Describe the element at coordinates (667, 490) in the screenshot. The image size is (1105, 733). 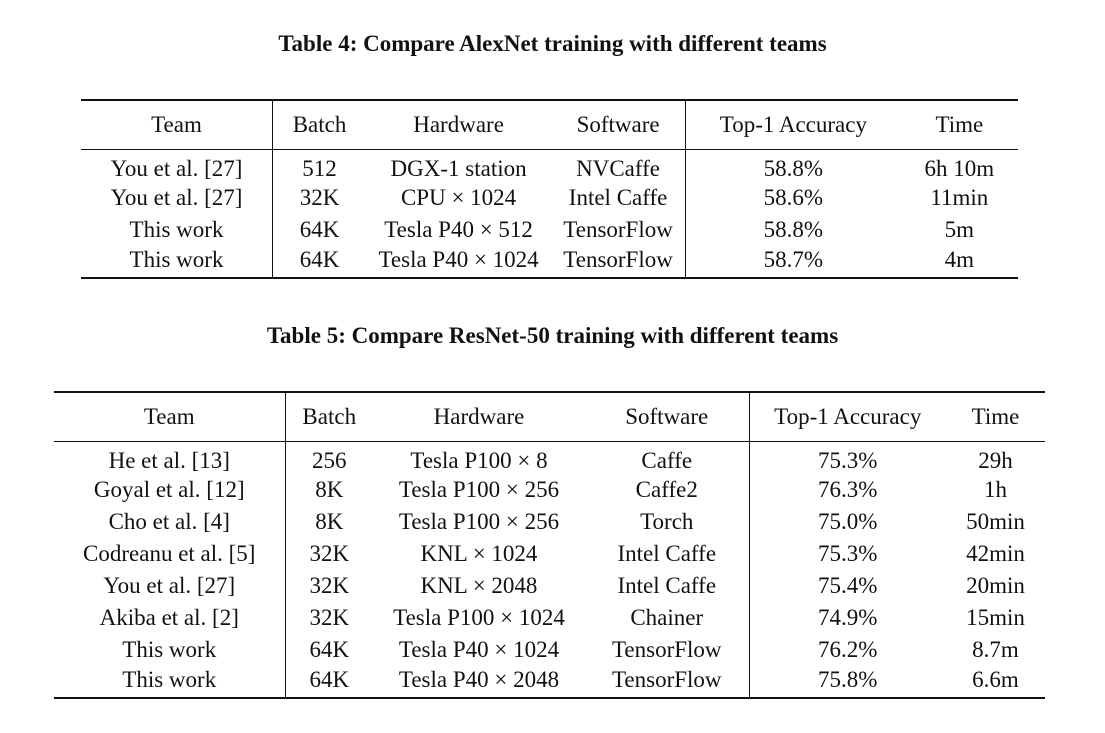
I see `software-cell: Caffe2` at that location.